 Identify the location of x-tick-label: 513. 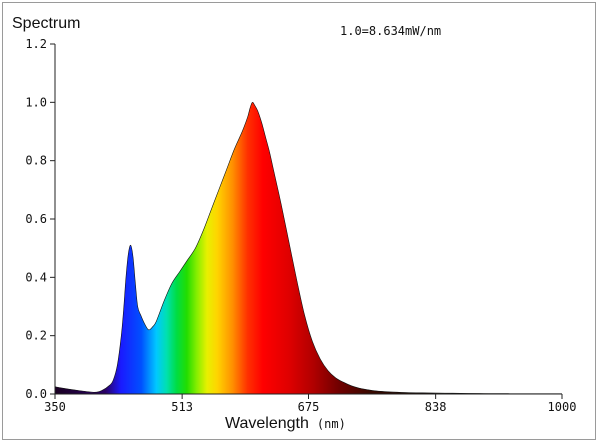
(182, 407).